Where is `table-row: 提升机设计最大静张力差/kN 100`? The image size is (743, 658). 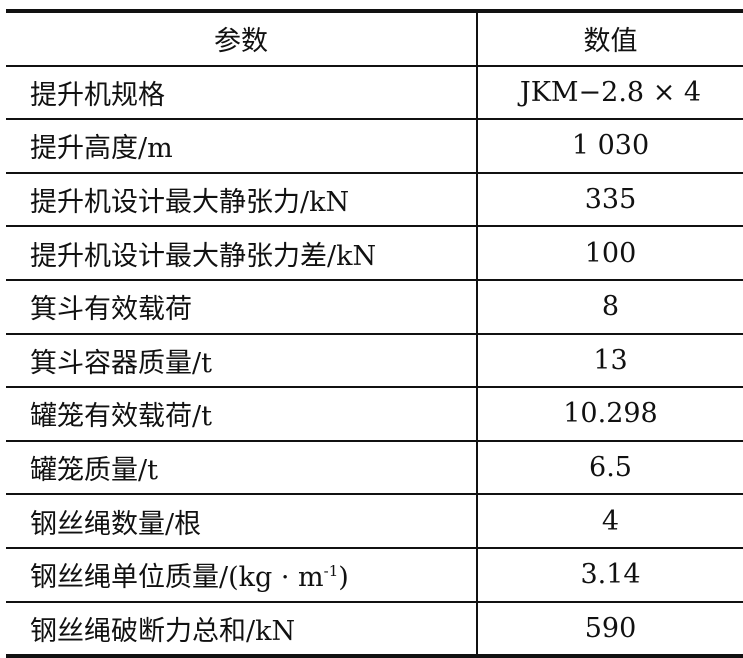
table-row: 提升机设计最大静张力差/kN 100 is located at coordinates (374, 253).